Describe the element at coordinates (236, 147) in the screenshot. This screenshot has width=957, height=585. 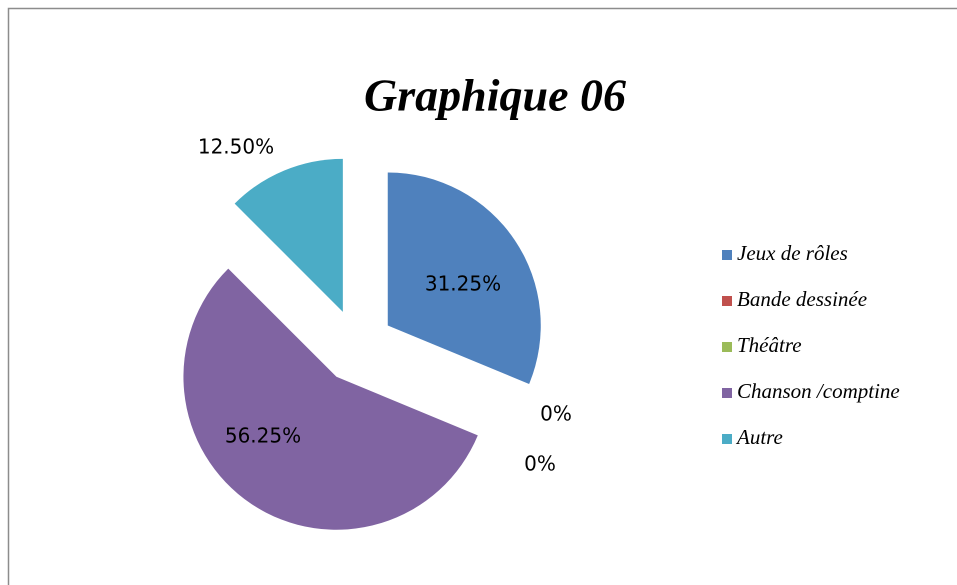
I see `data-label: 12.50%` at that location.